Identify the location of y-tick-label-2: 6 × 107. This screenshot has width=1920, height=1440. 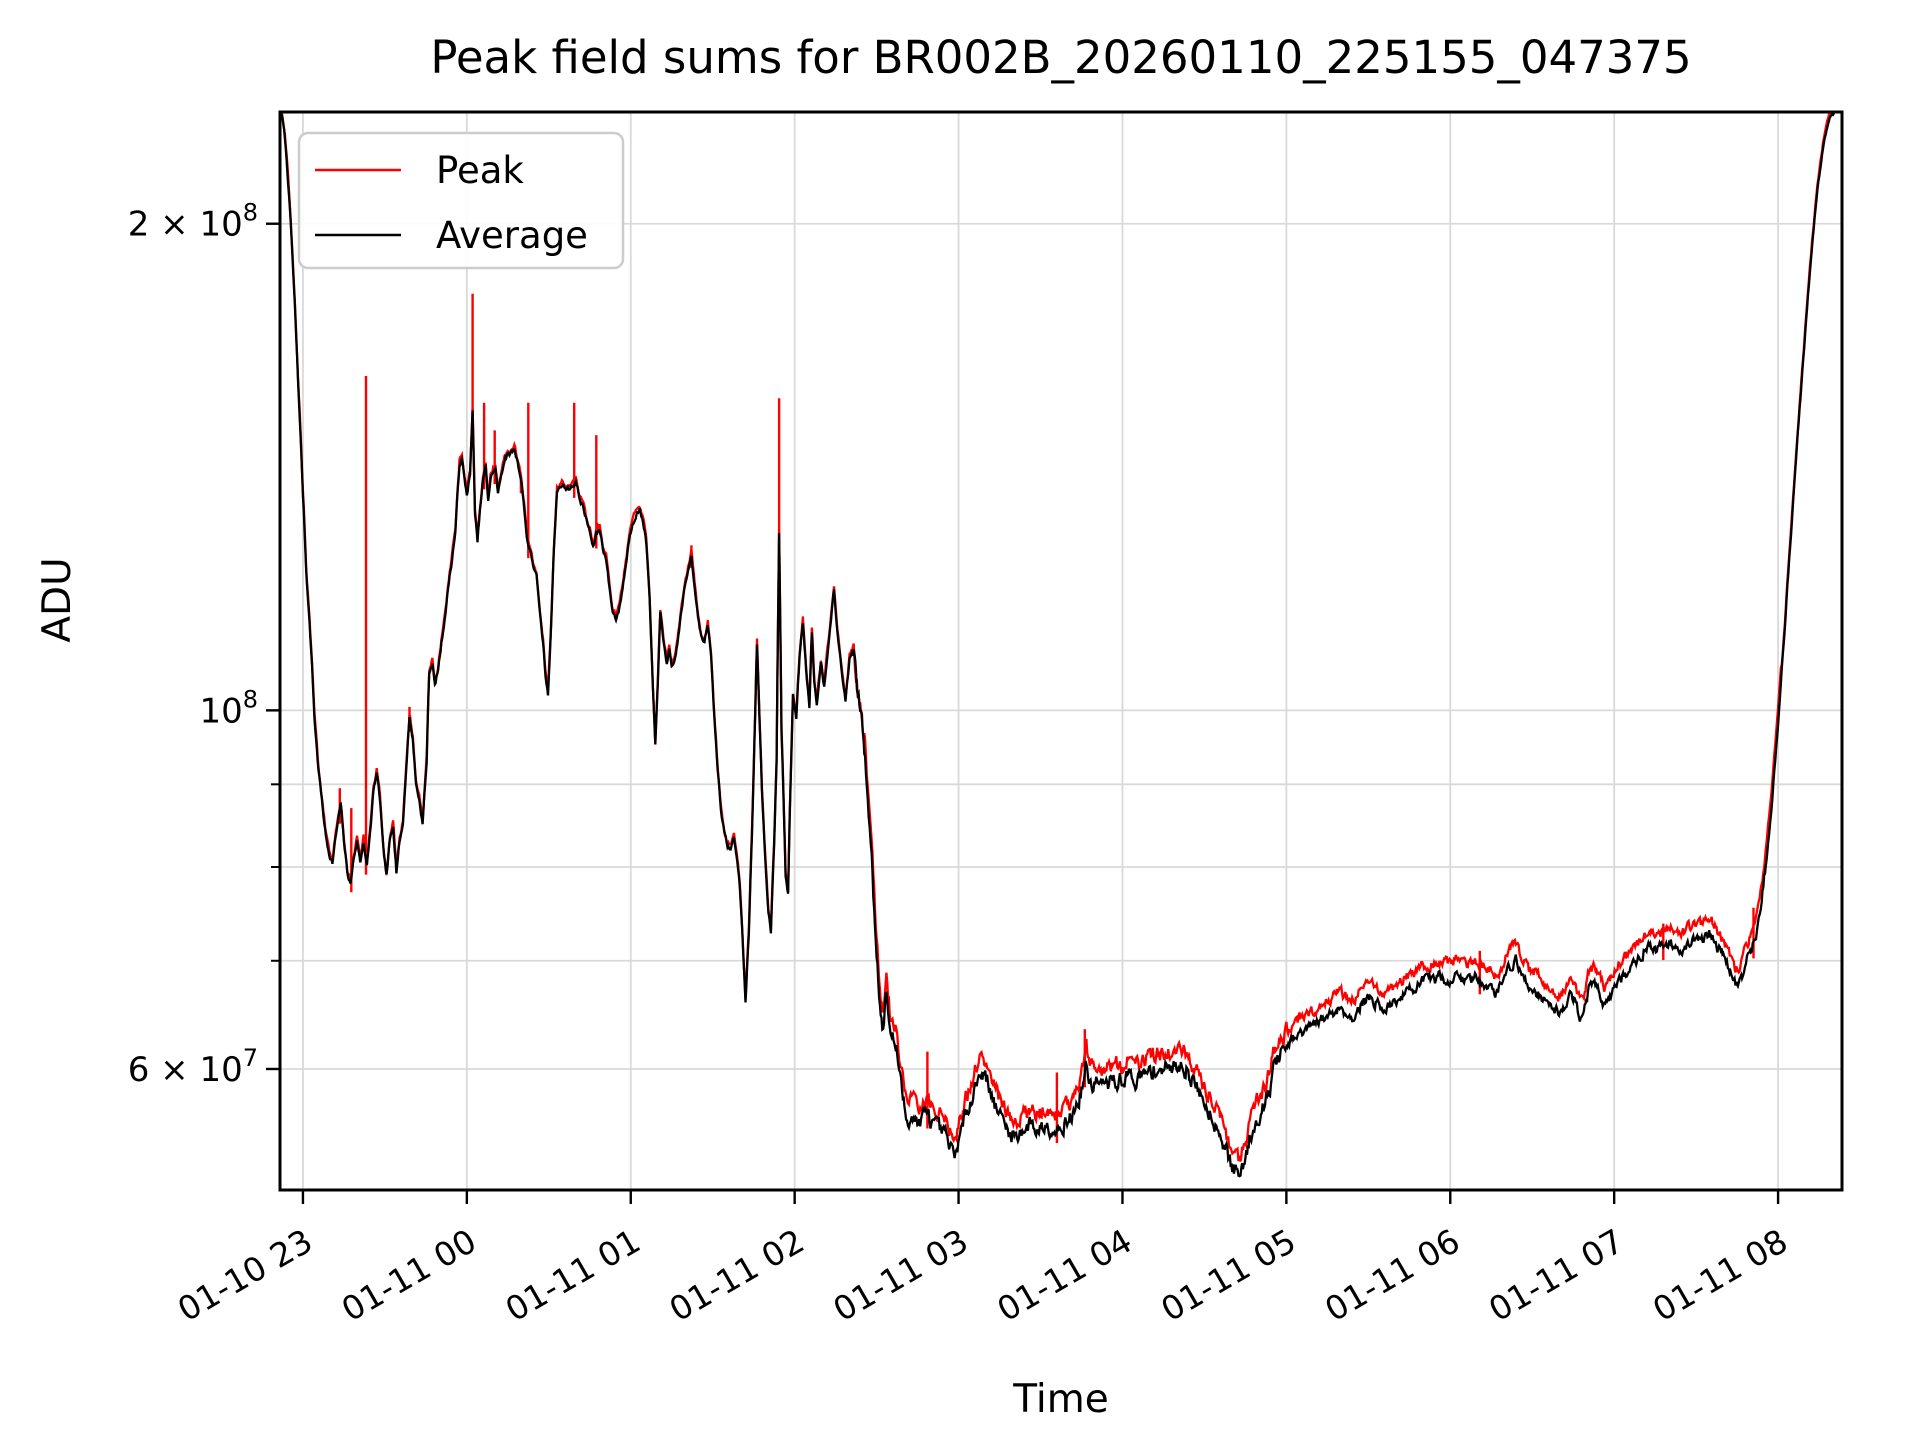
(193, 1067).